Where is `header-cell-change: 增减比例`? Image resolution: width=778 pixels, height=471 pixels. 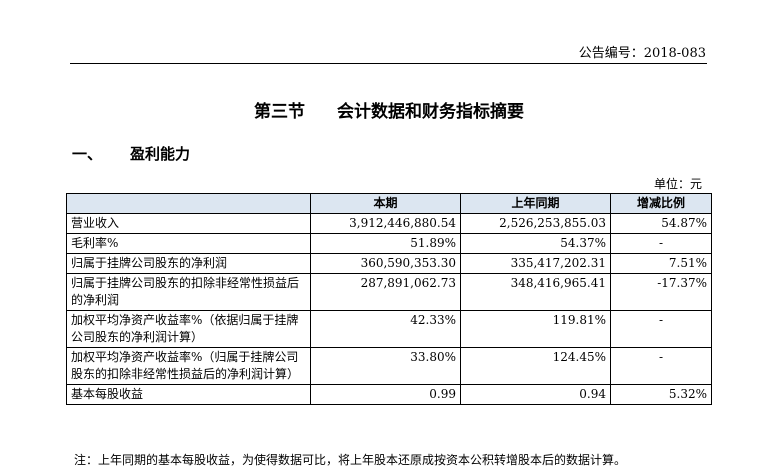 header-cell-change: 增减比例 is located at coordinates (661, 203).